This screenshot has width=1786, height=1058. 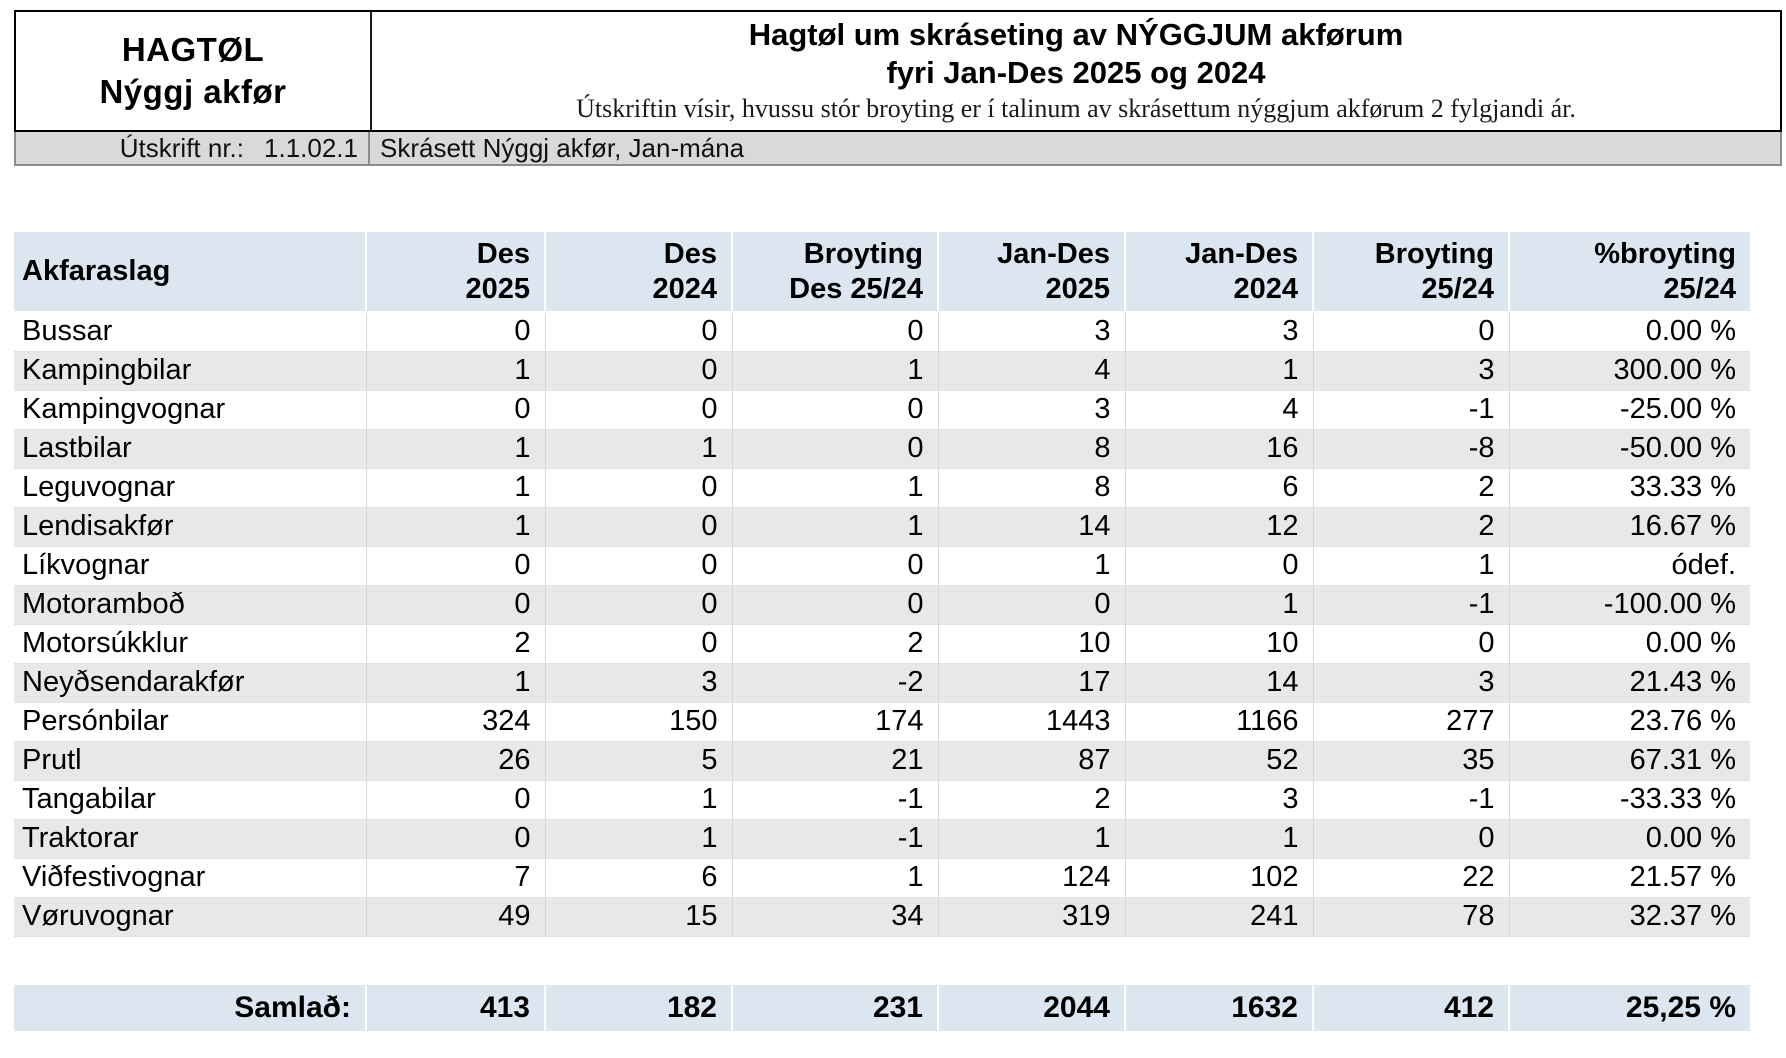 What do you see at coordinates (1241, 253) in the screenshot?
I see `column-header-line1: Jan-Des` at bounding box center [1241, 253].